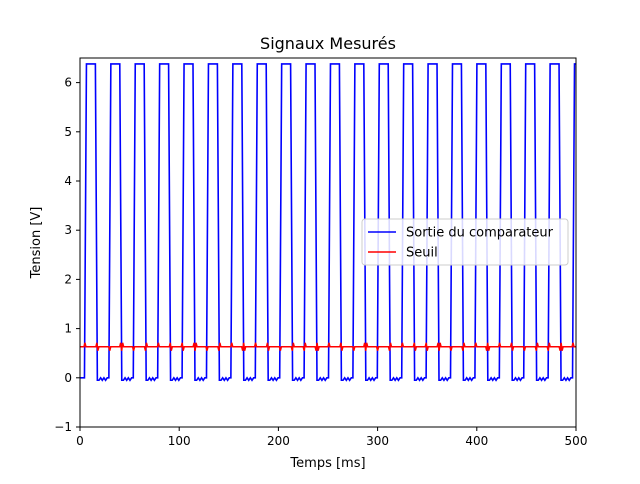 This screenshot has height=484, width=640. Describe the element at coordinates (480, 233) in the screenshot. I see `legend-entry-label: Sortie du comparateur` at that location.